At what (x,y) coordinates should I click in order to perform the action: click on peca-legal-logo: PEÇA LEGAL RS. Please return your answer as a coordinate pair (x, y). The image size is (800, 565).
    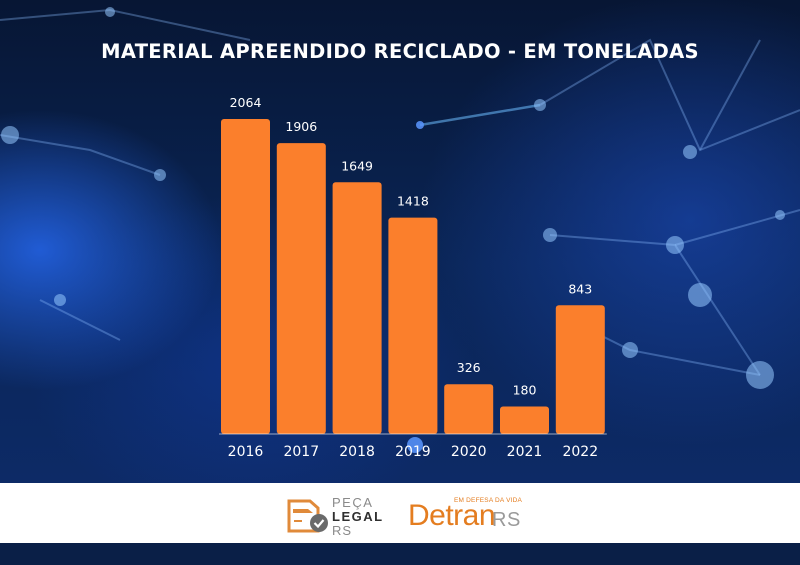
    Looking at the image, I should click on (341, 518).